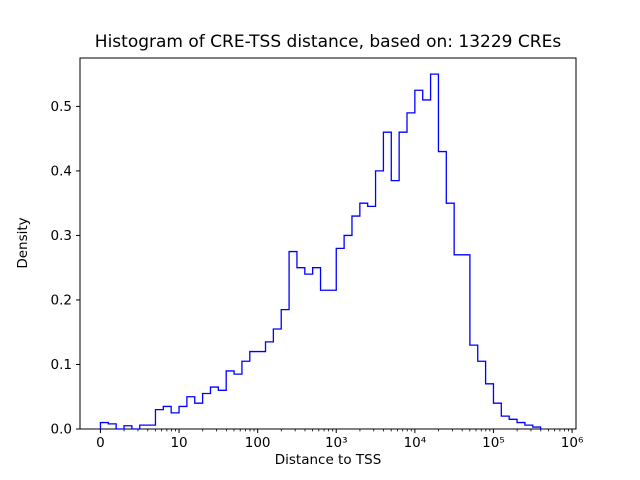  Describe the element at coordinates (328, 460) in the screenshot. I see `x-axis-label: Distance to TSS` at that location.